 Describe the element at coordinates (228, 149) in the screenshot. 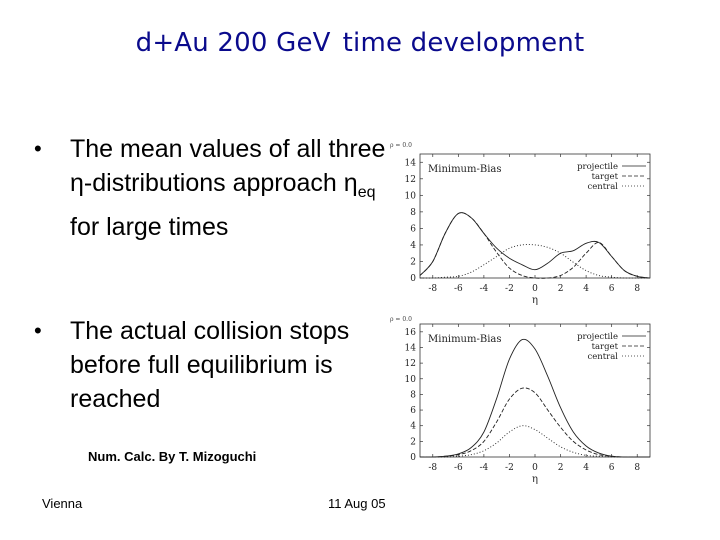

I see `bullet-text-pre: The mean values of all three` at that location.